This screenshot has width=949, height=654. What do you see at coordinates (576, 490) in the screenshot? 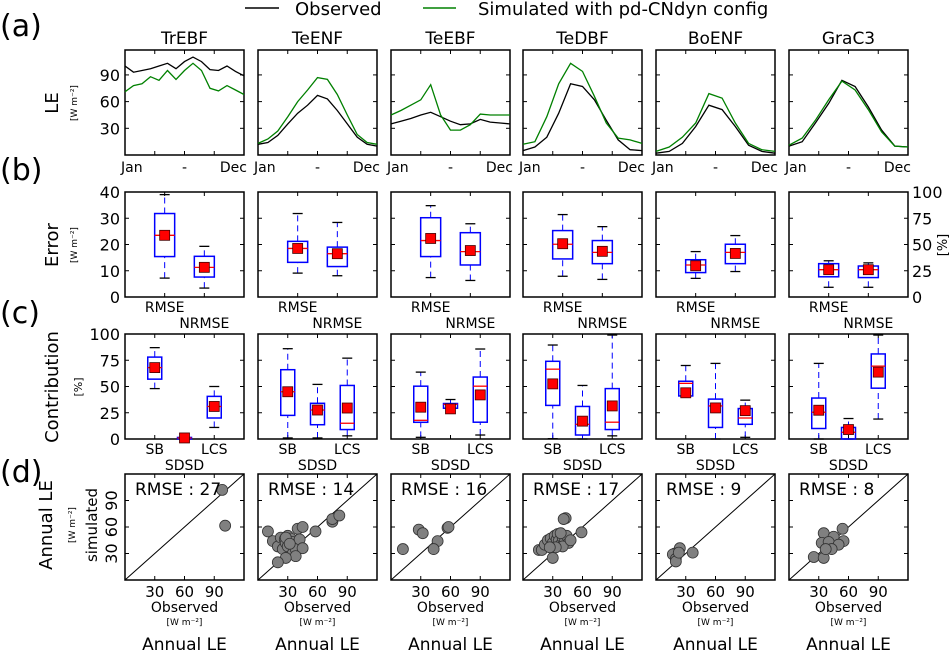
I see `rmse-label: RMSE : 17` at bounding box center [576, 490].